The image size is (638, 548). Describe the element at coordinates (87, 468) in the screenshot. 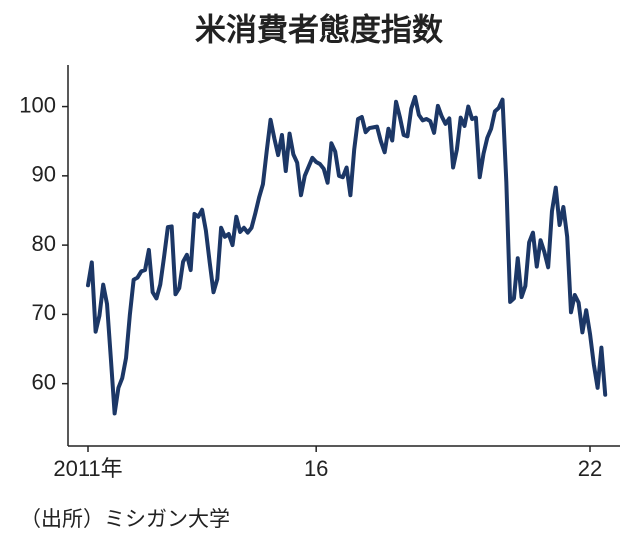

I see `x-tick-label: 2011年` at that location.